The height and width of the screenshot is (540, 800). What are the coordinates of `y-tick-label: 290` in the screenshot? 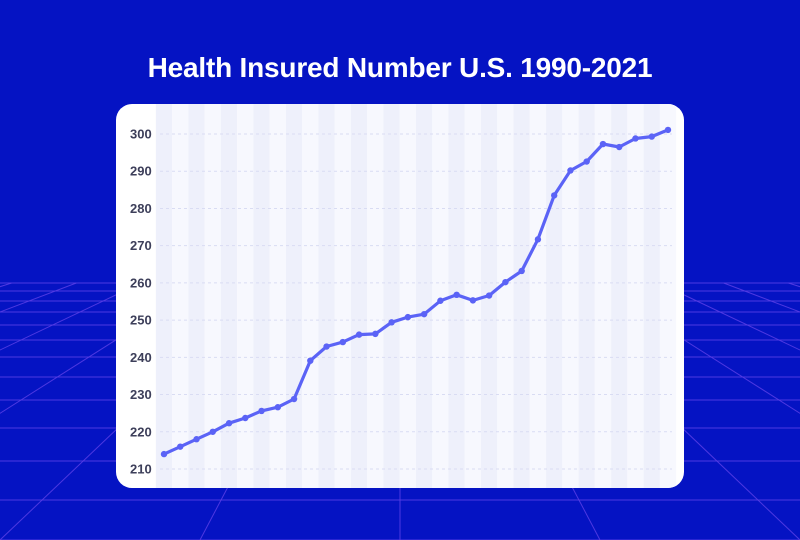 It's located at (141, 171).